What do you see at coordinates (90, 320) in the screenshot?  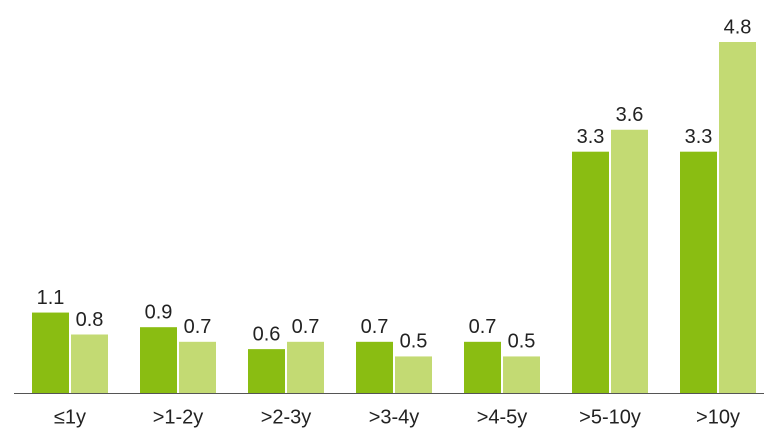 I see `value-label: 0.8` at bounding box center [90, 320].